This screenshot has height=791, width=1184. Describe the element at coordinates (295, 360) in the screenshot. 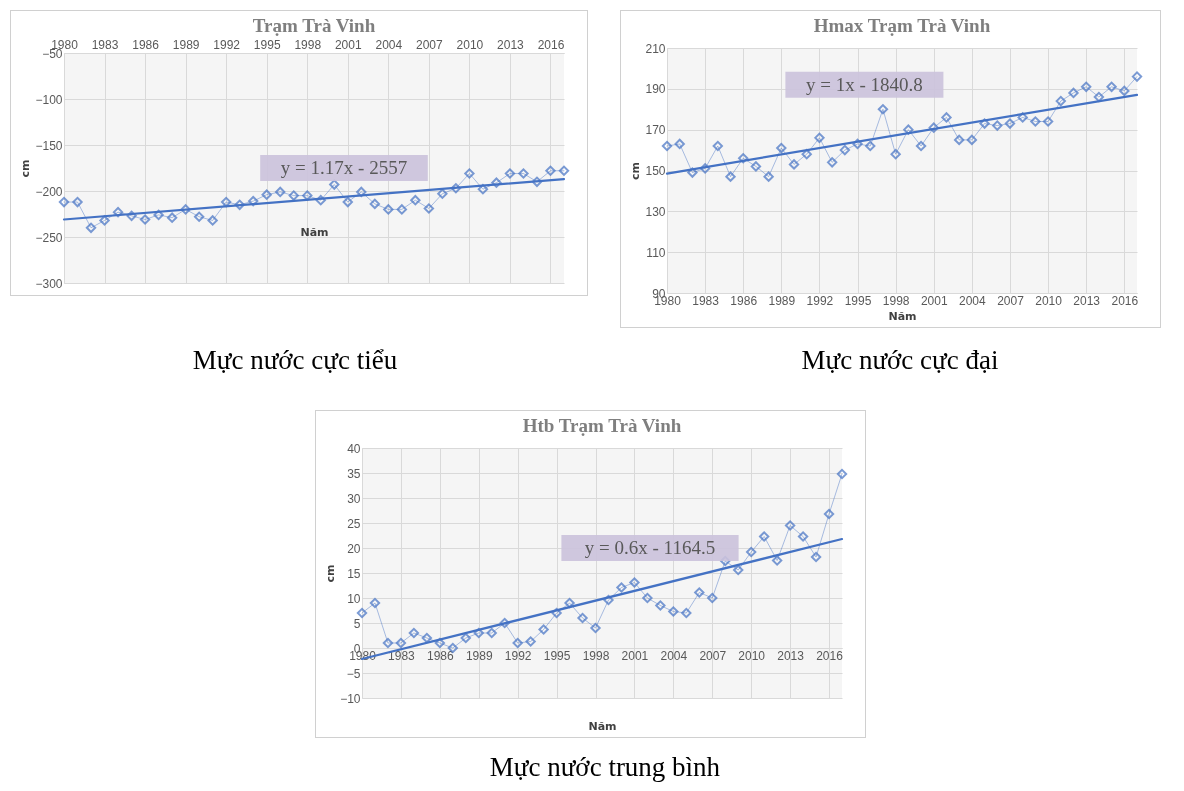

I see `text: Mực nước cực tiểu` at that location.